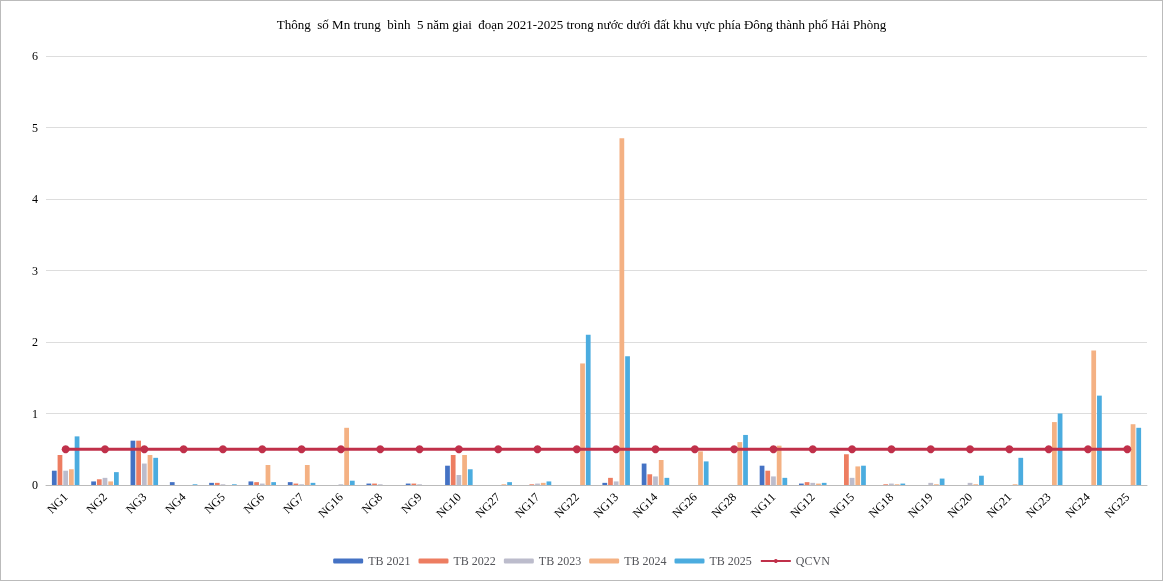  What do you see at coordinates (581, 24) in the screenshot?
I see `chart-title: Thông số Mn trung bình 5 năm giai đoạn 2021-2025 trong nước dưới đất khu vực phía Đông thành phố Hải Phòng` at bounding box center [581, 24].